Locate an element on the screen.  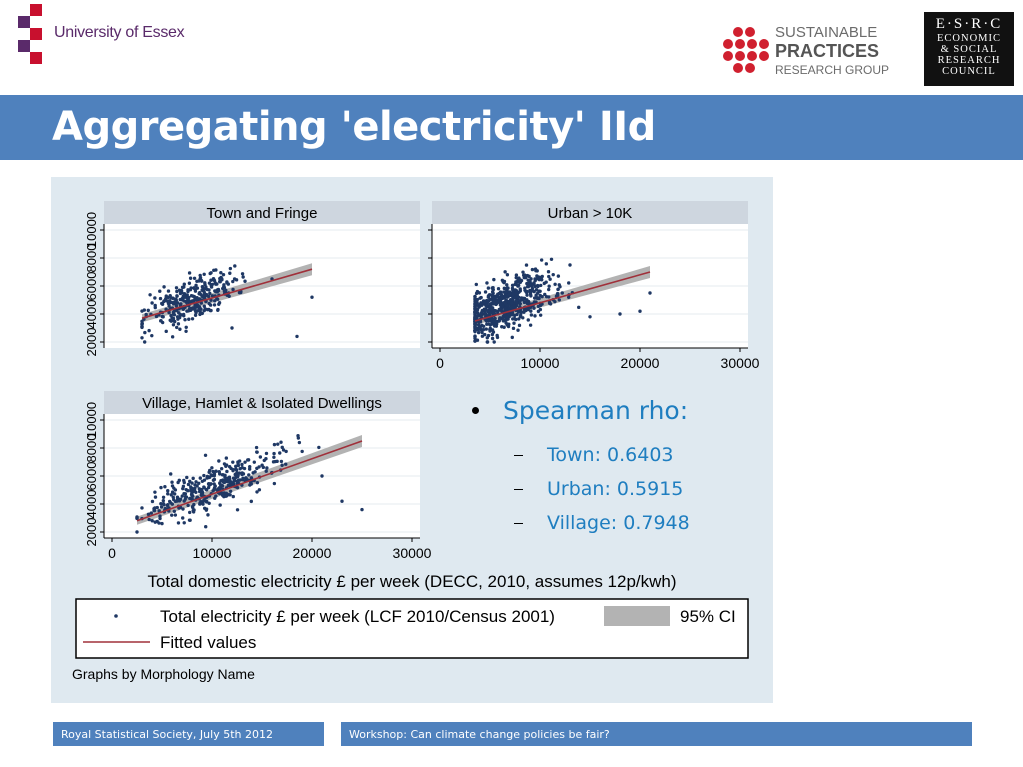
y-tick-label: 10000 is located at coordinates (91, 230).